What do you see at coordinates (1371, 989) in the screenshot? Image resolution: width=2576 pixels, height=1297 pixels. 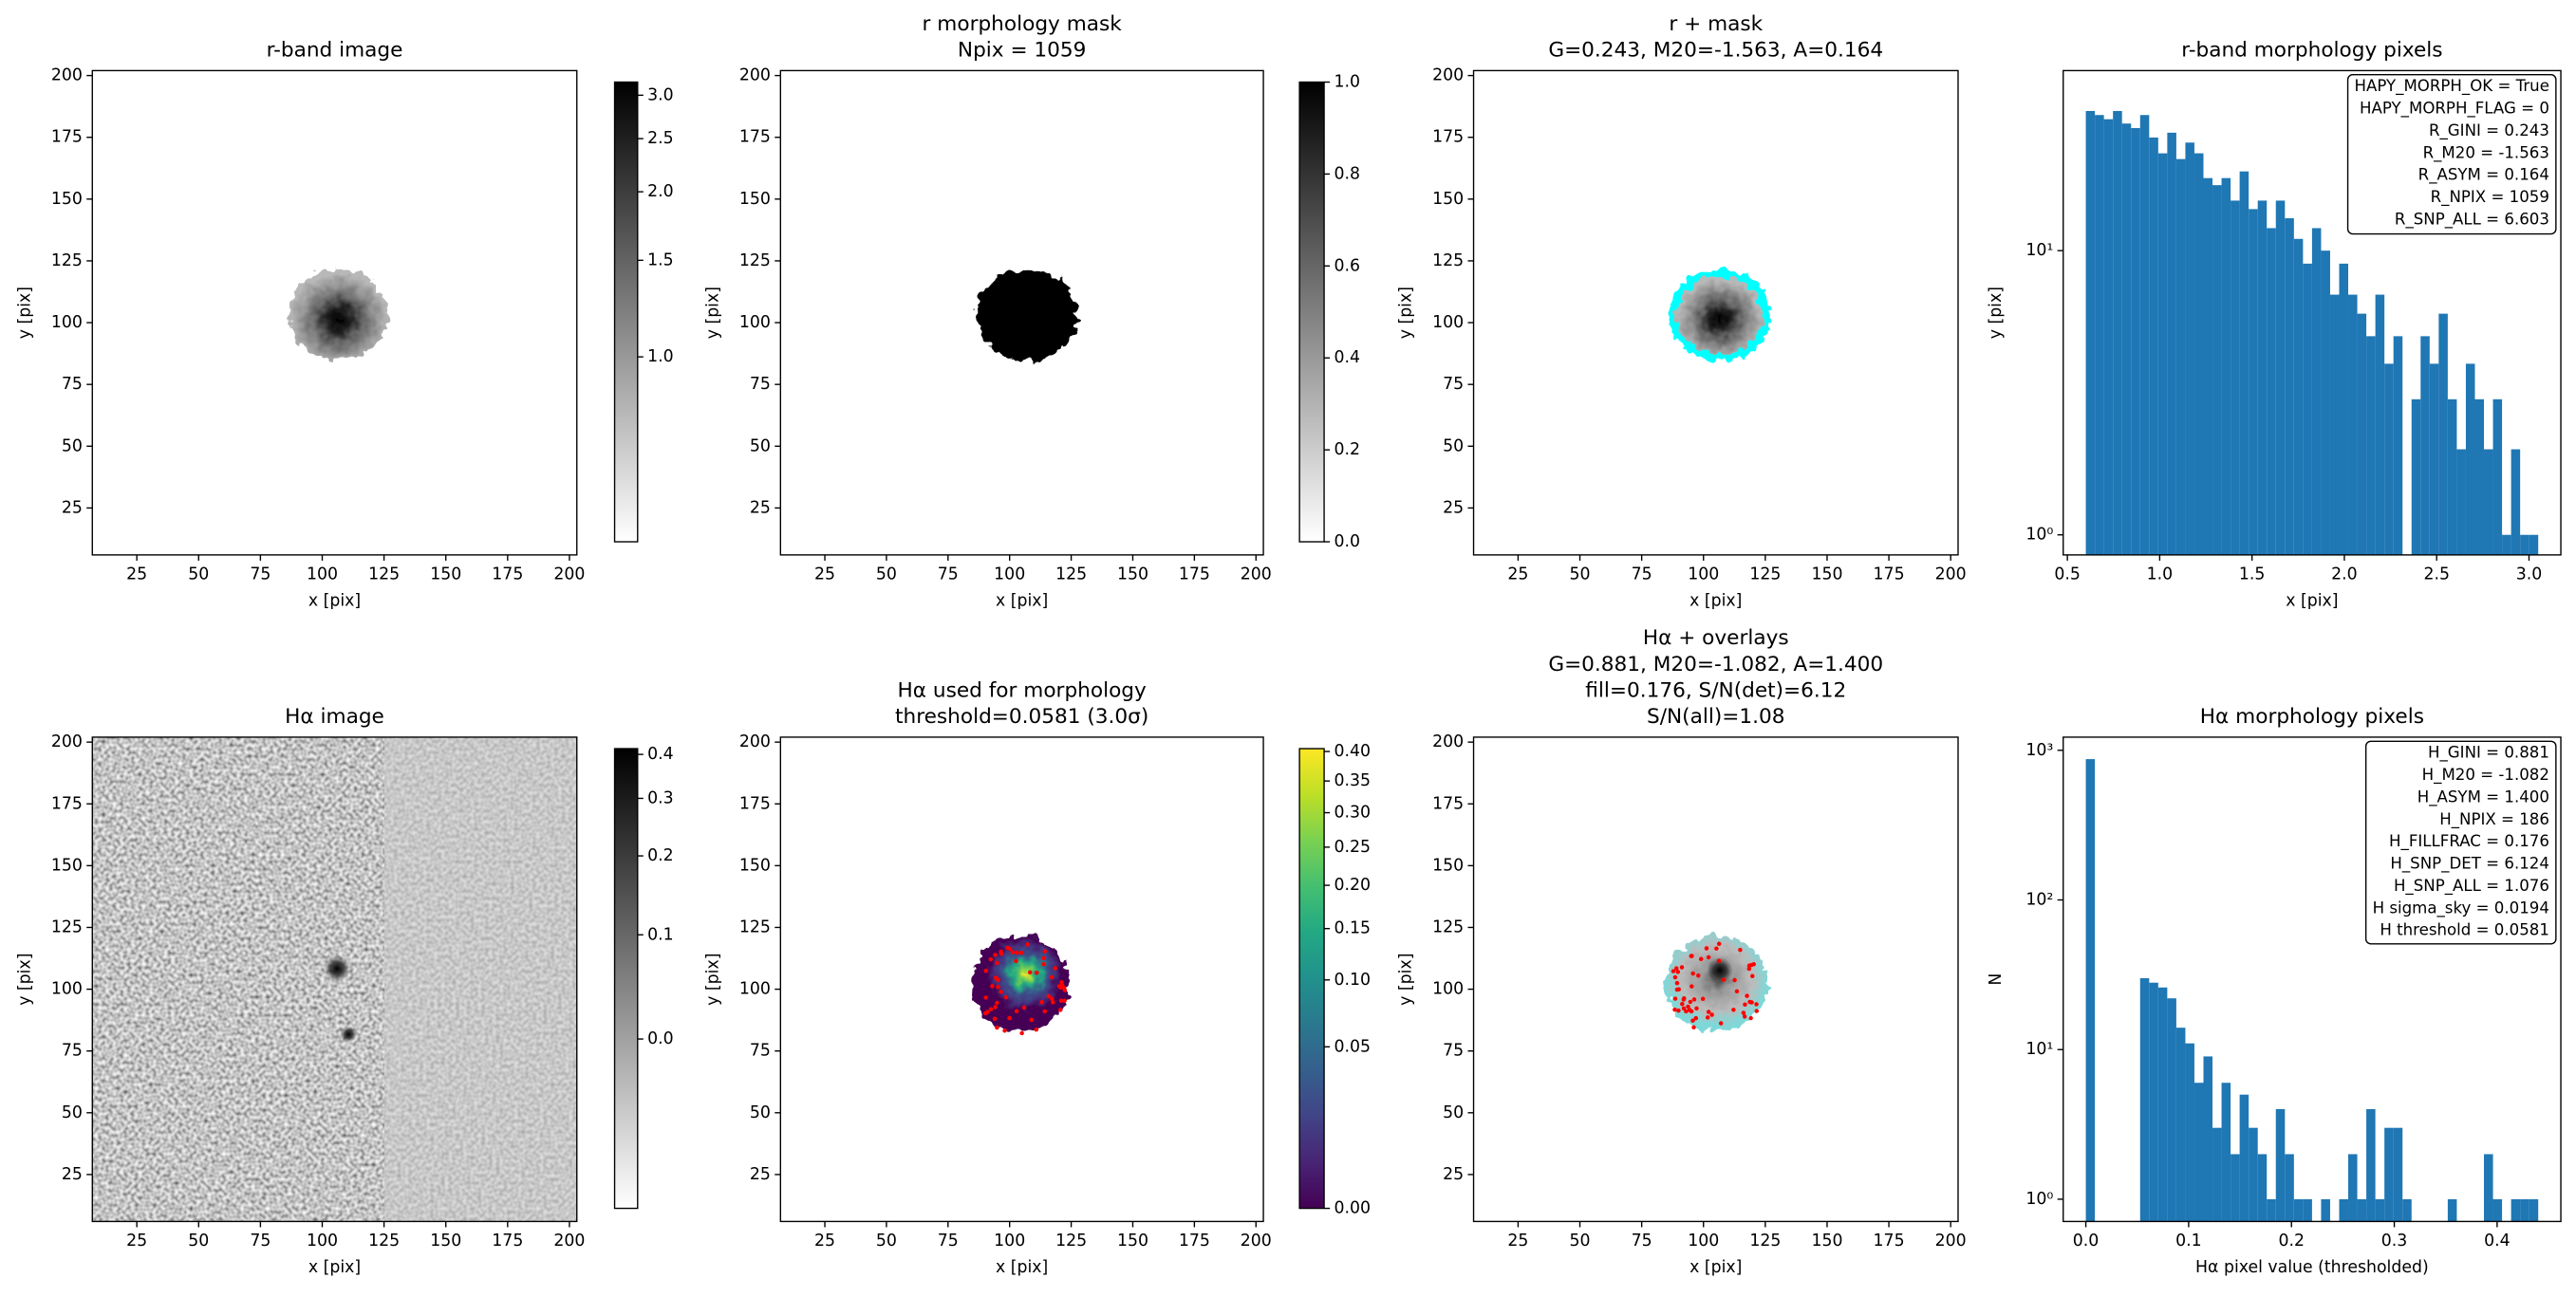 I see `overlay-dots` at bounding box center [1371, 989].